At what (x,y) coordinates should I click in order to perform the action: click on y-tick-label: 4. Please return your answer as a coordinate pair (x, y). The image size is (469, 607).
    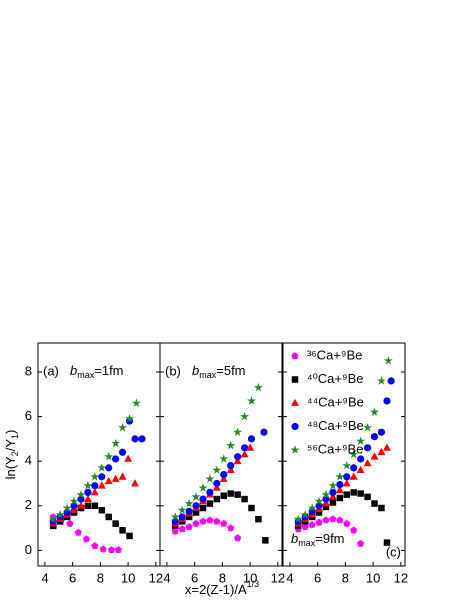
    Looking at the image, I should click on (28, 460).